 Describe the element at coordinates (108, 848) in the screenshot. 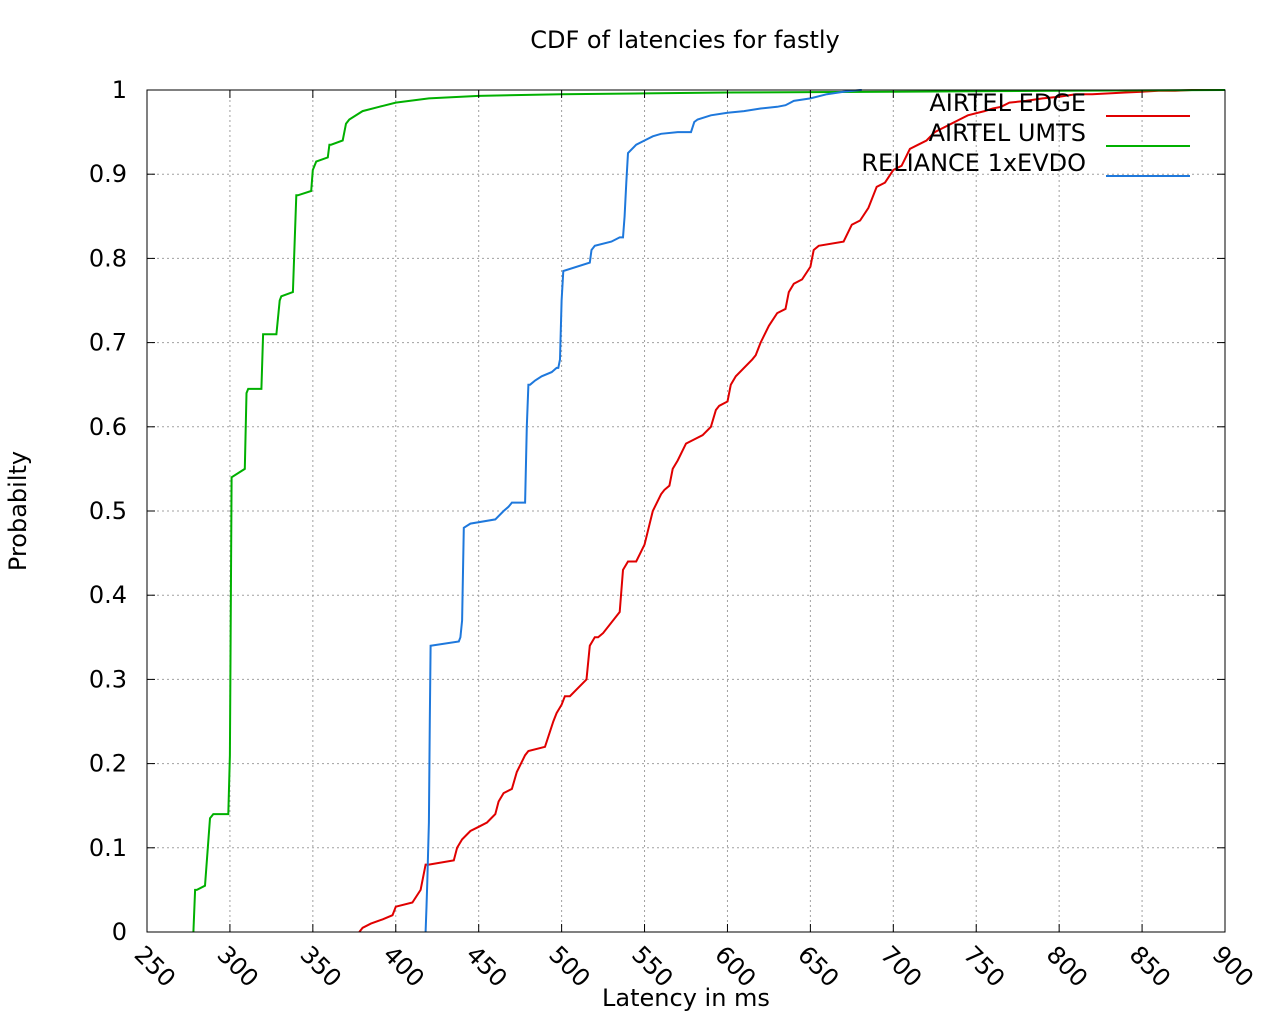

I see `y-tick-label: 0.1` at that location.